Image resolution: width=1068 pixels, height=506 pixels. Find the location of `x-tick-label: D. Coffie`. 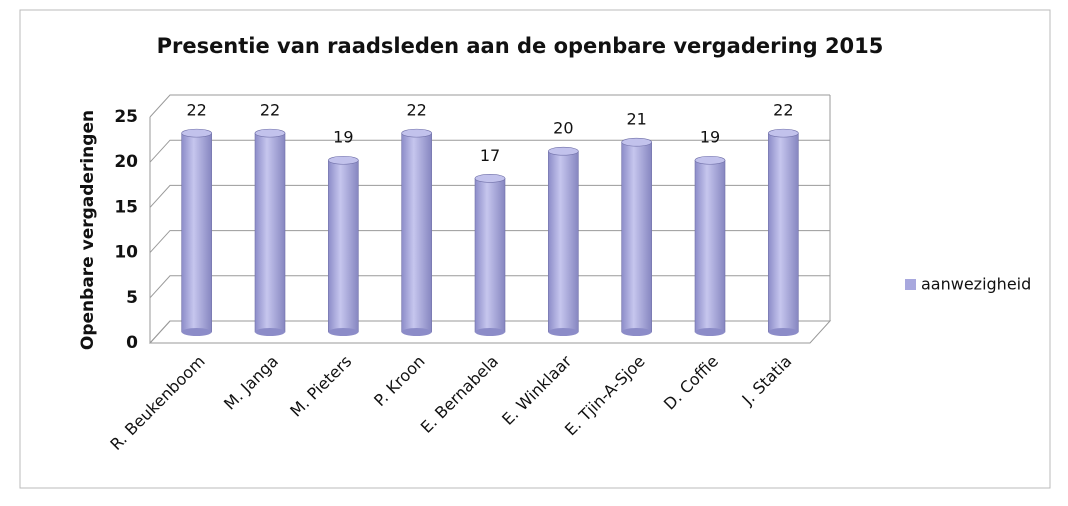

x-tick-label: D. Coffie is located at coordinates (691, 383).